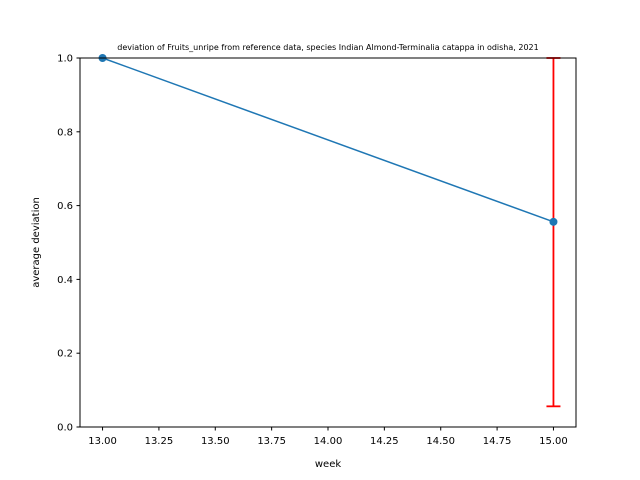  Describe the element at coordinates (328, 441) in the screenshot. I see `x-tick-label: 14.00` at that location.